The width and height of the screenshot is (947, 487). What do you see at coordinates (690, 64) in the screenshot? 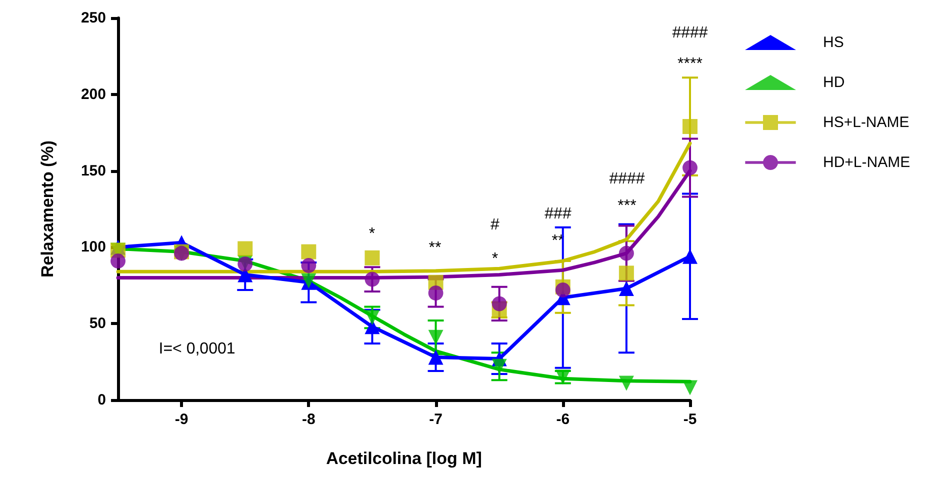
I see `annotation: ****` at bounding box center [690, 64].